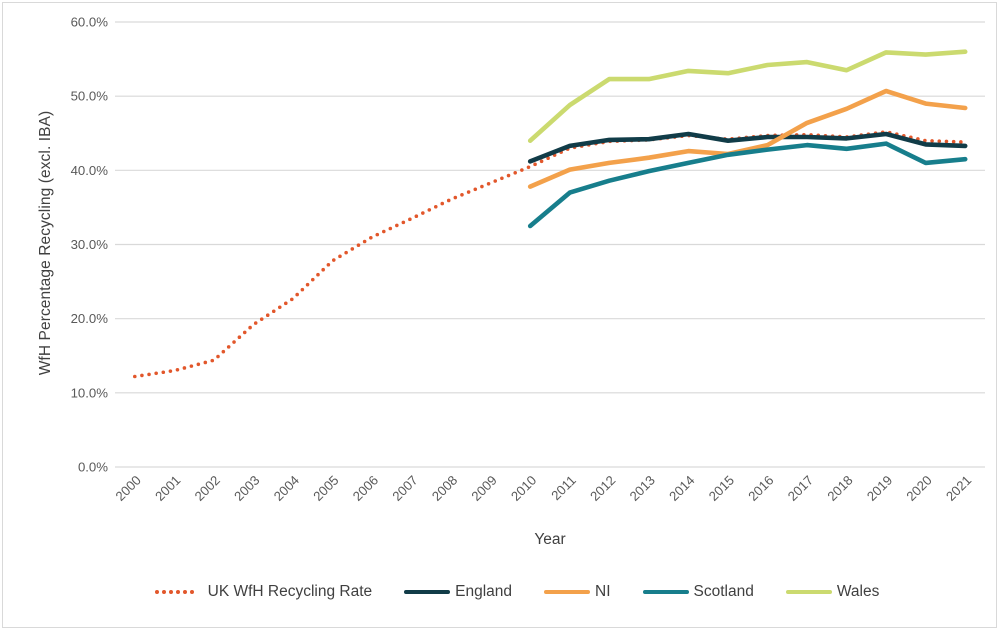 The height and width of the screenshot is (630, 1008). I want to click on y-tick-label: 20.0%, so click(90, 318).